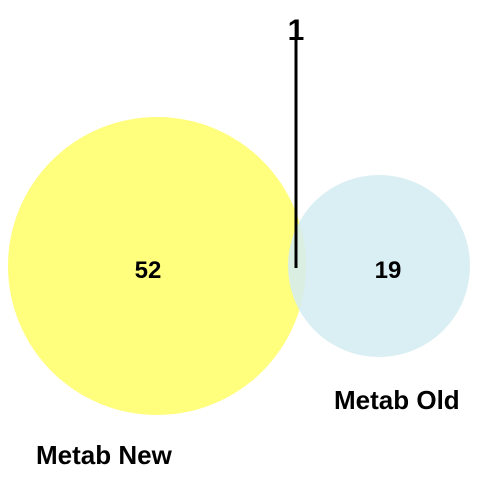 This screenshot has height=480, width=480. Describe the element at coordinates (148, 270) in the screenshot. I see `metab-new-only-count: 52` at that location.